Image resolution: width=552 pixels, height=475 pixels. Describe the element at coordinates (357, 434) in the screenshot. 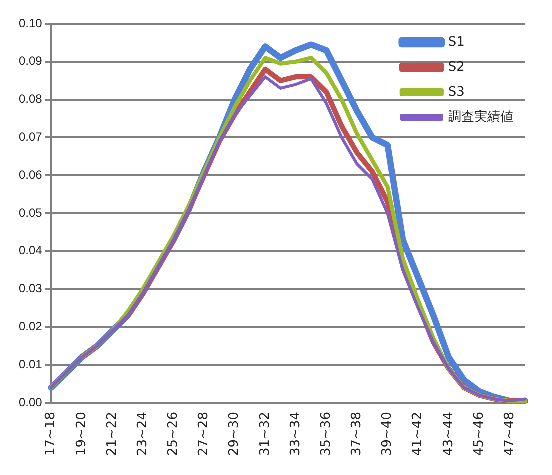

I see `x-tick-label: 37~38` at that location.